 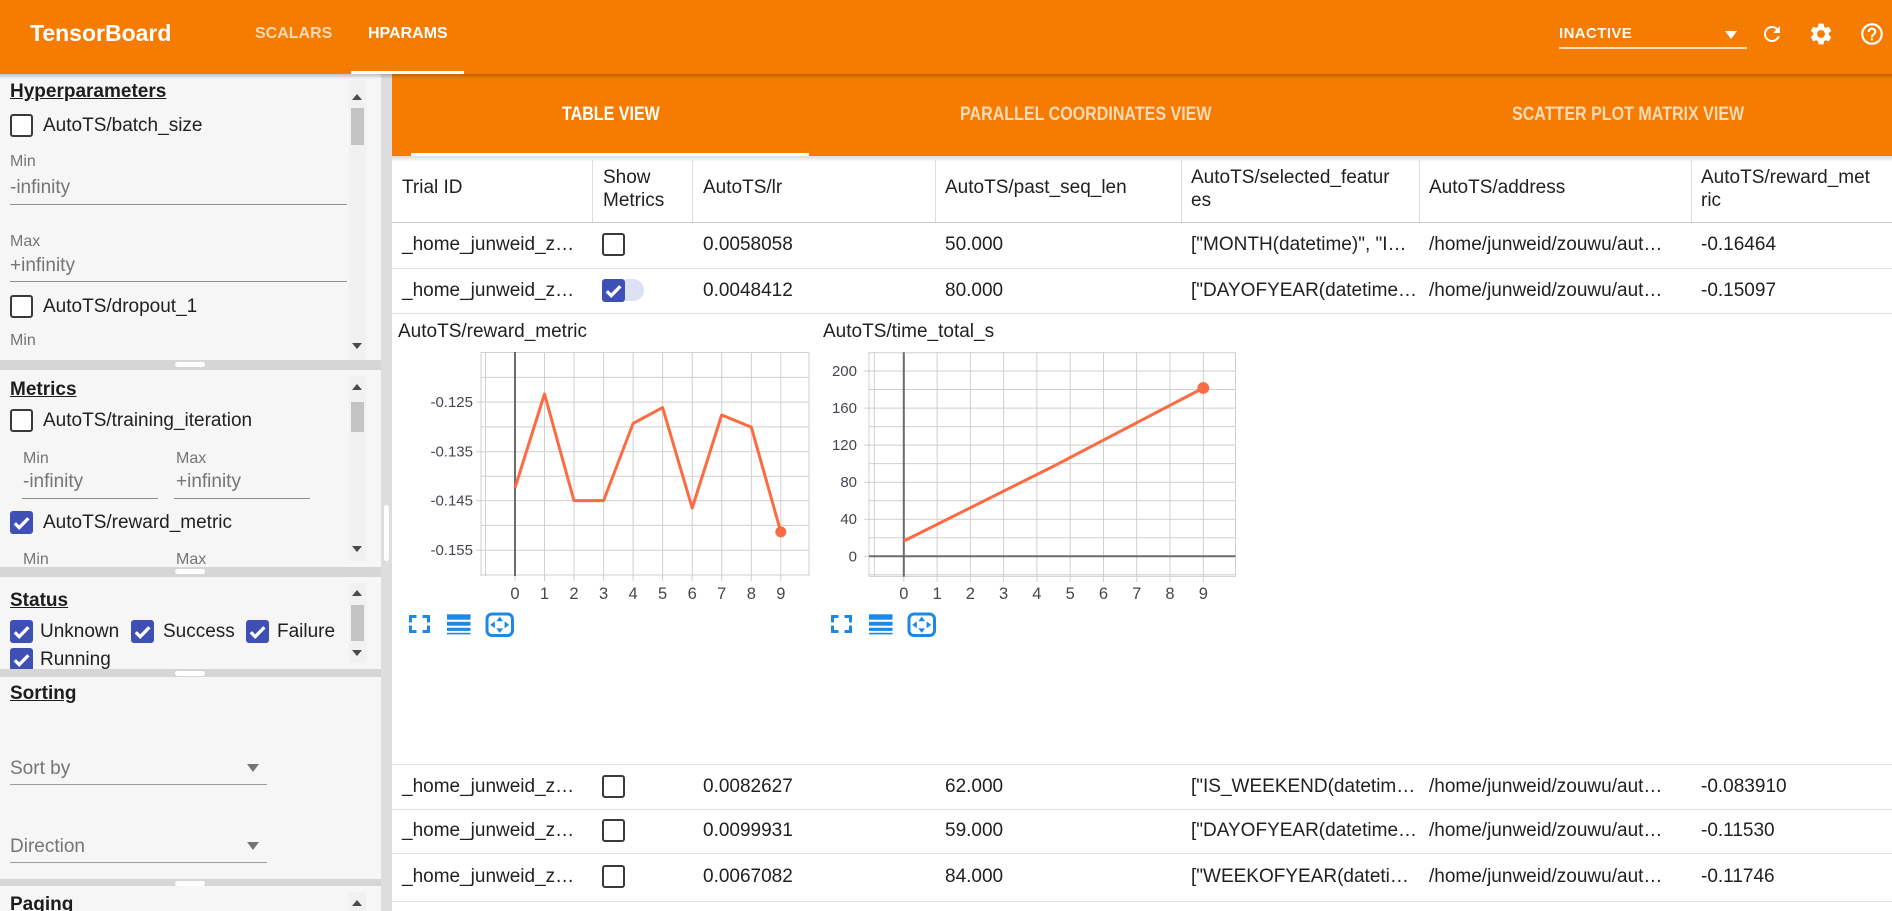 I want to click on svg-text: 120, so click(x=844, y=445).